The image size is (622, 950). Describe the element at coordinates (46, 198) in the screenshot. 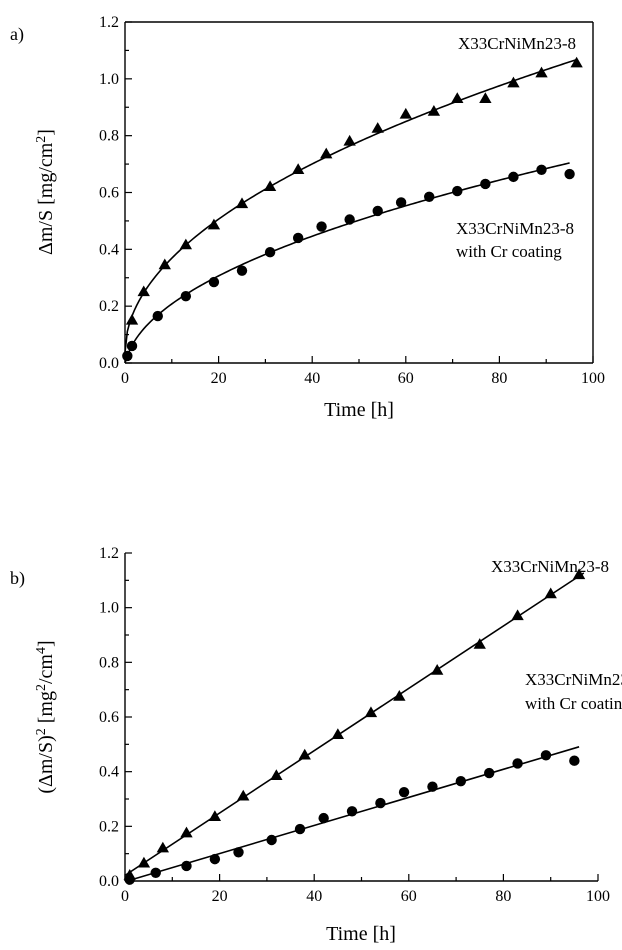

I see `y-axis-title-part: Δm/S [mg/cm` at that location.